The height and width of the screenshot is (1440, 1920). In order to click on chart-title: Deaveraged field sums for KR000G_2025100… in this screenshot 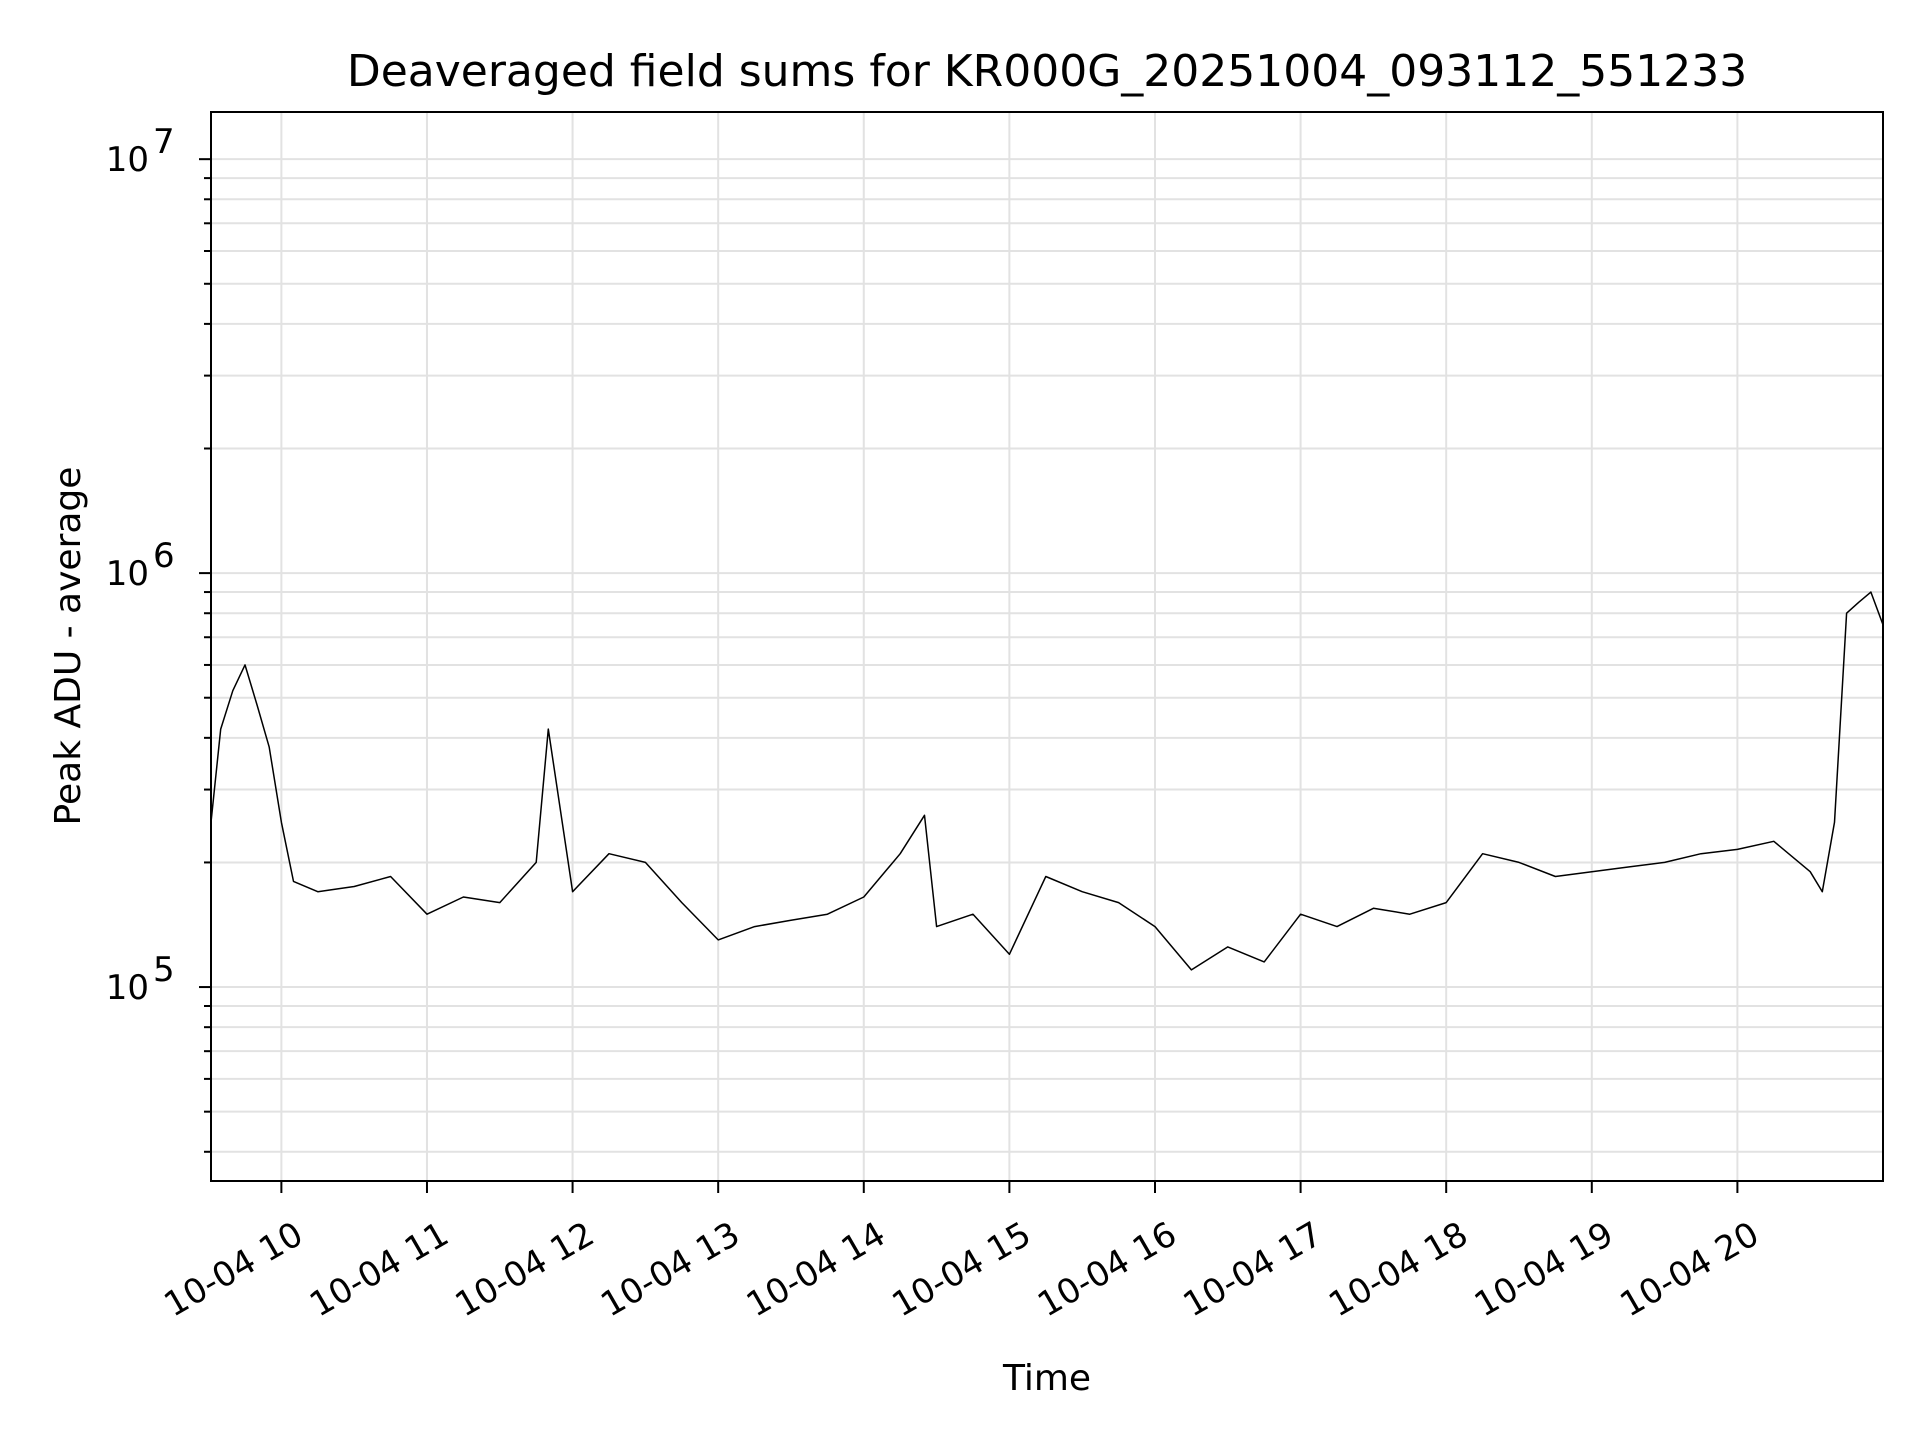, I will do `click(1047, 71)`.